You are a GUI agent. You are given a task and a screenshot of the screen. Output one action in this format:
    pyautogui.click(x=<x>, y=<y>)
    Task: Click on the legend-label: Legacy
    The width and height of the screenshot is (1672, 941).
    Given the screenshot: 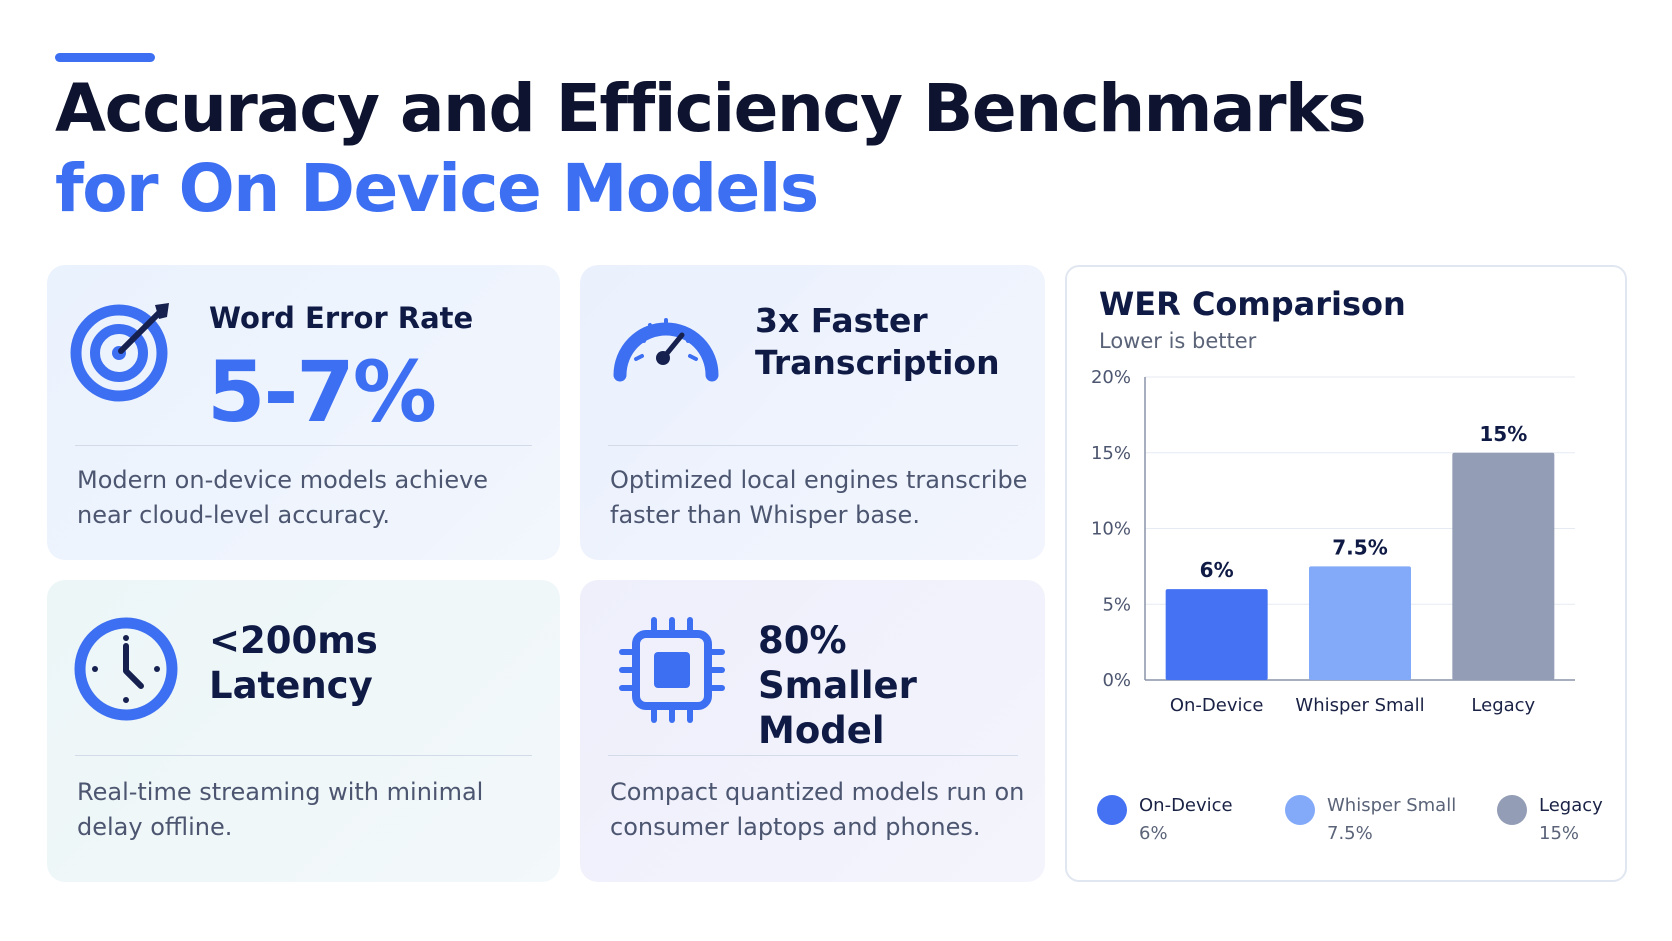 What is the action you would take?
    pyautogui.click(x=1571, y=805)
    